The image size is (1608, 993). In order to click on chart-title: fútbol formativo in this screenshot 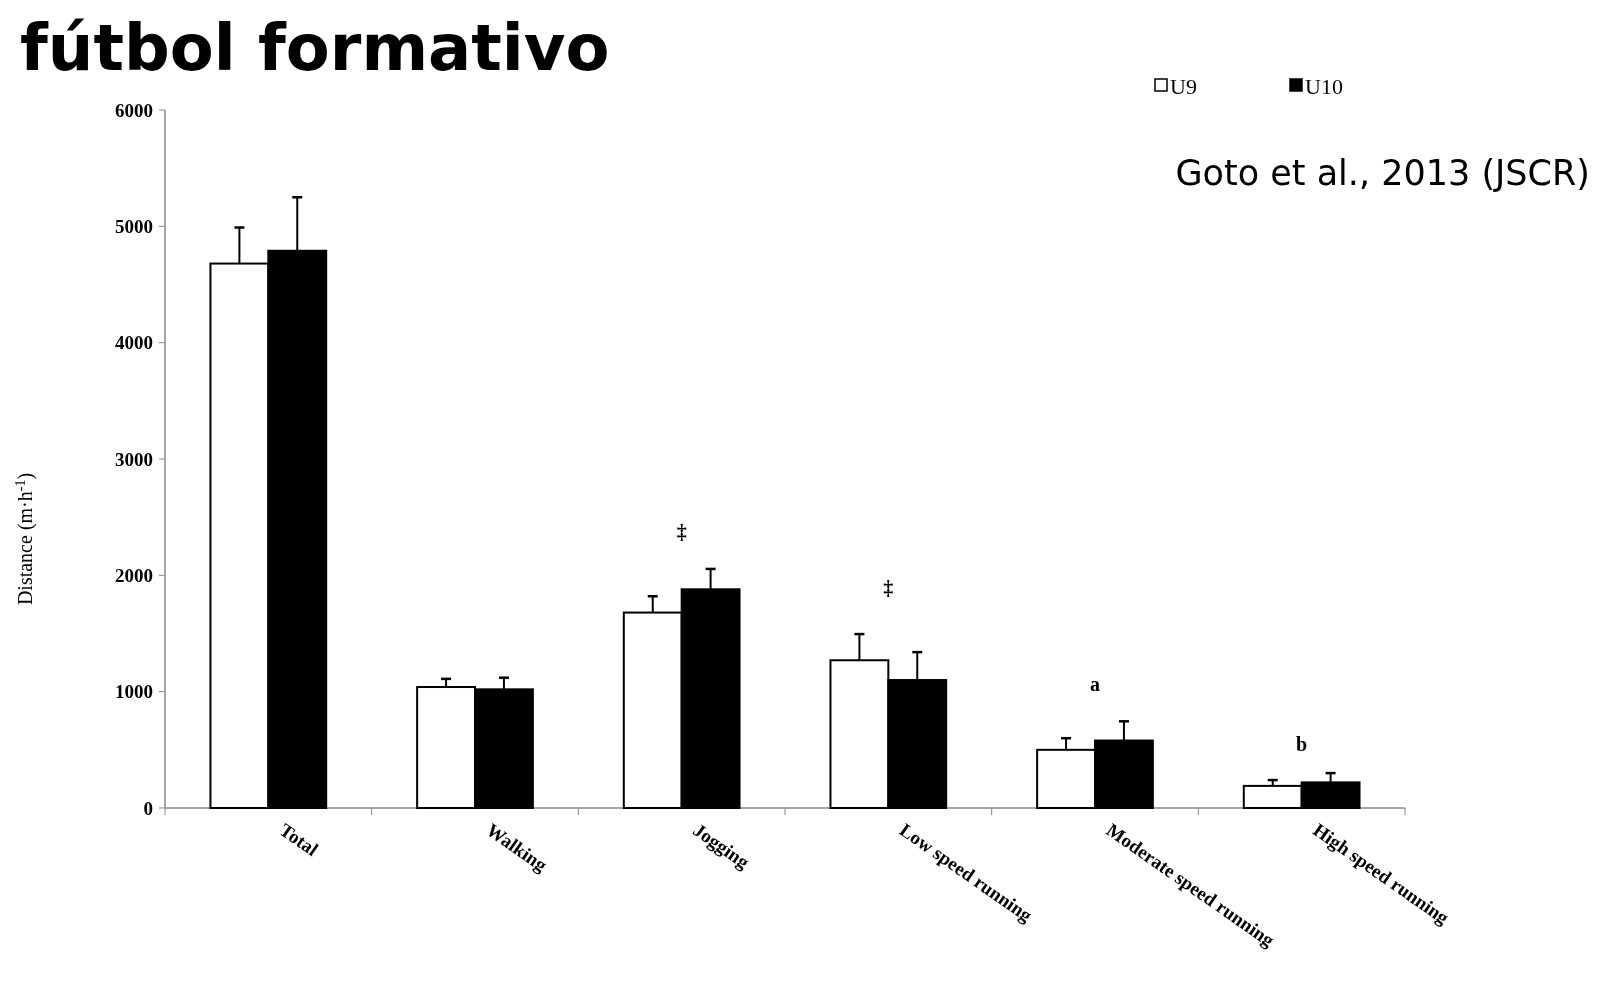, I will do `click(315, 48)`.